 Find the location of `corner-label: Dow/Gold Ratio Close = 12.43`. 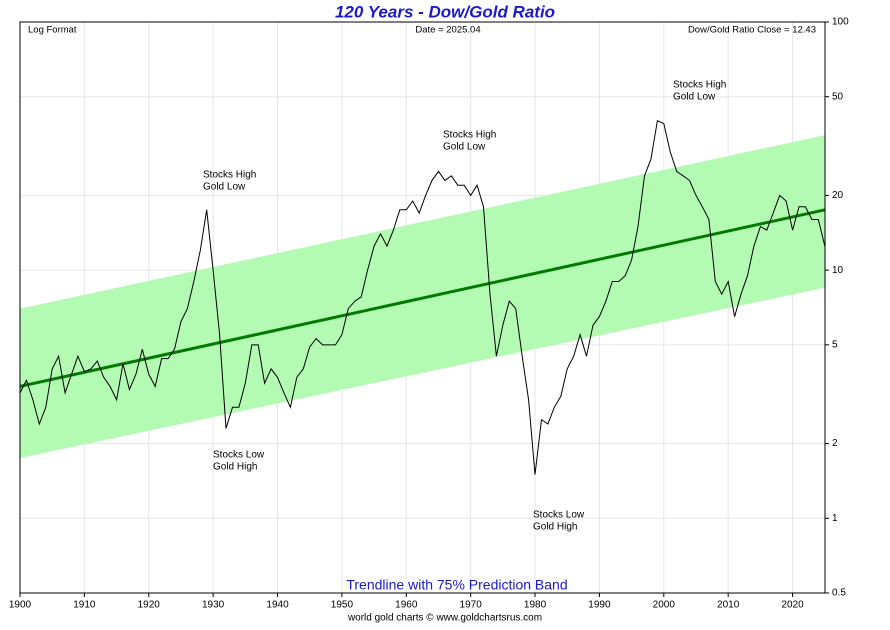

corner-label: Dow/Gold Ratio Close = 12.43 is located at coordinates (752, 30).